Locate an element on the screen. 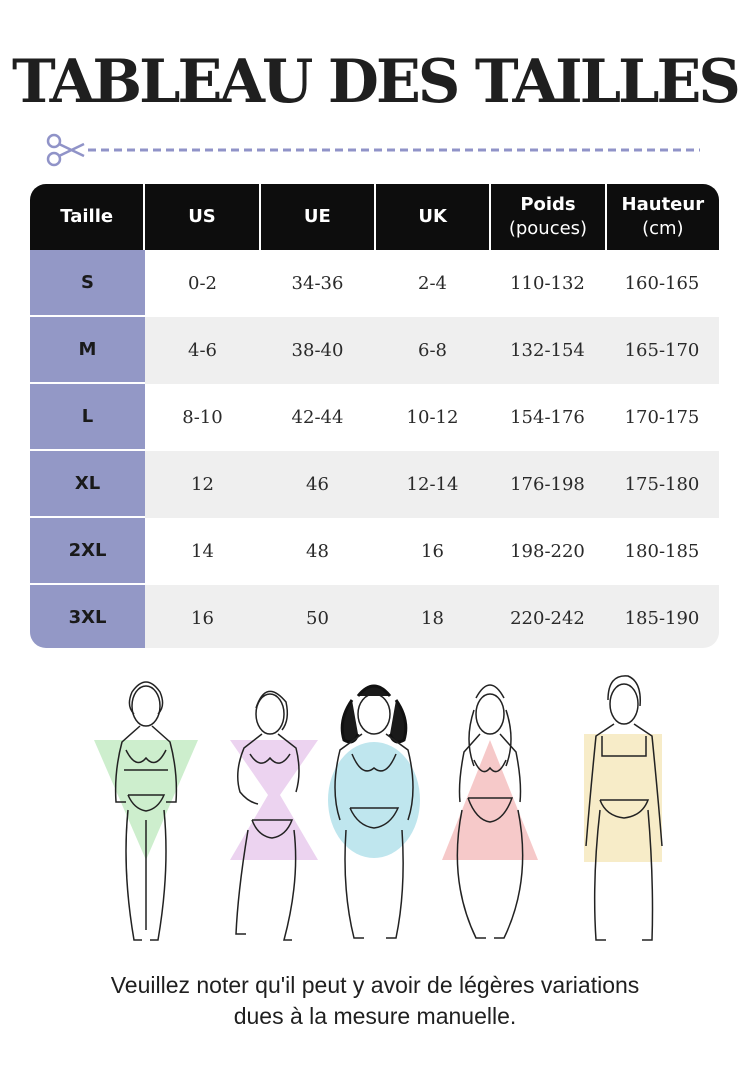  table-row: M 4-6 38-40 6-8 132-154 165-170 is located at coordinates (374, 350).